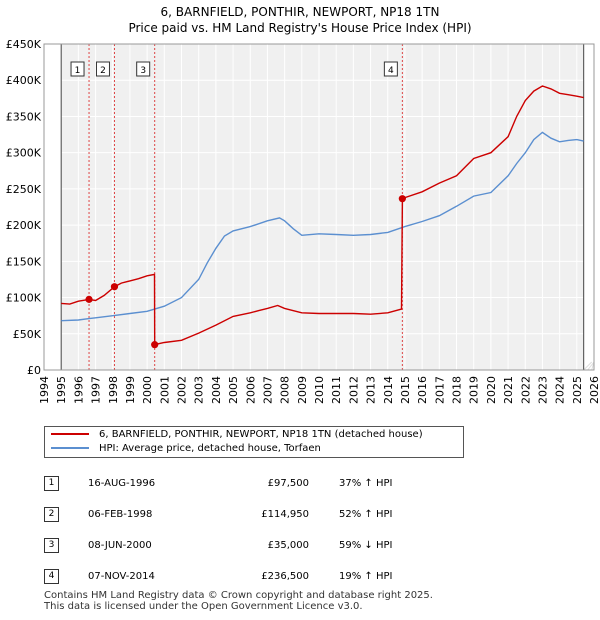  I want to click on x-tick-label: 2023, so click(542, 390).